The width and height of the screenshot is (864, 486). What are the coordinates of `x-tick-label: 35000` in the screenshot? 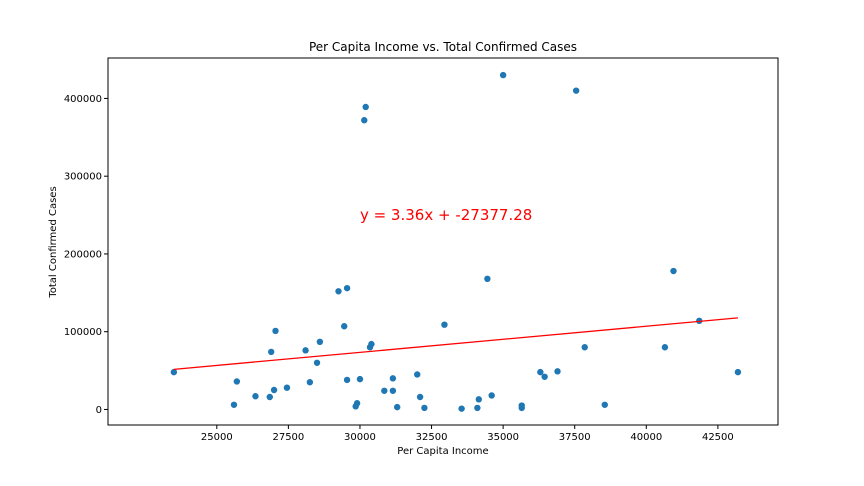 It's located at (503, 437).